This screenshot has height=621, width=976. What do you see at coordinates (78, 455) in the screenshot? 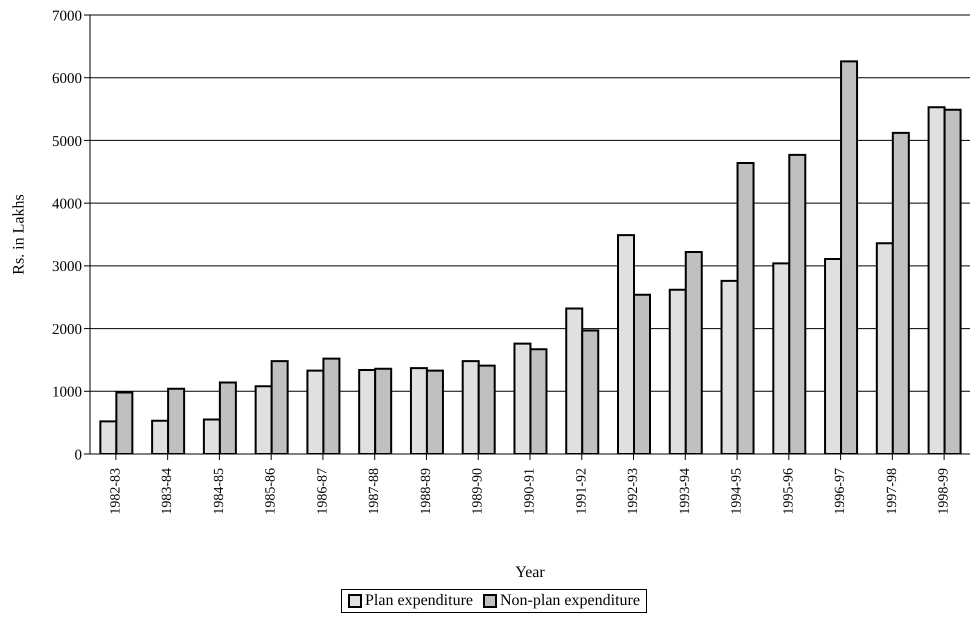
I see `y-tick-label: 0` at bounding box center [78, 455].